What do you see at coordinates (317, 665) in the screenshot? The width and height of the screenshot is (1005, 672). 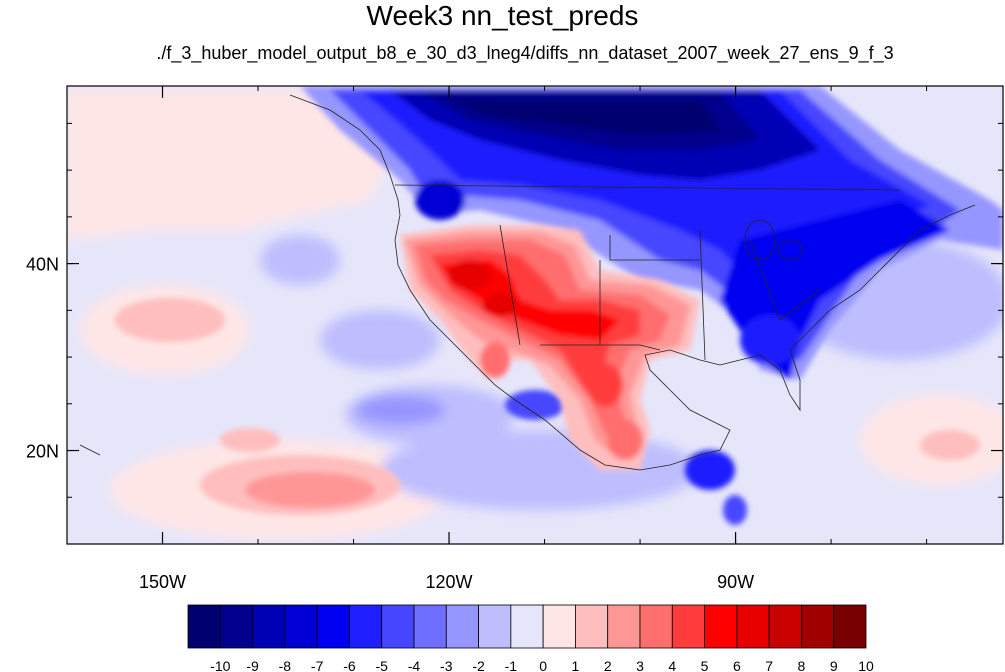 I see `colorbar-label: -7` at bounding box center [317, 665].